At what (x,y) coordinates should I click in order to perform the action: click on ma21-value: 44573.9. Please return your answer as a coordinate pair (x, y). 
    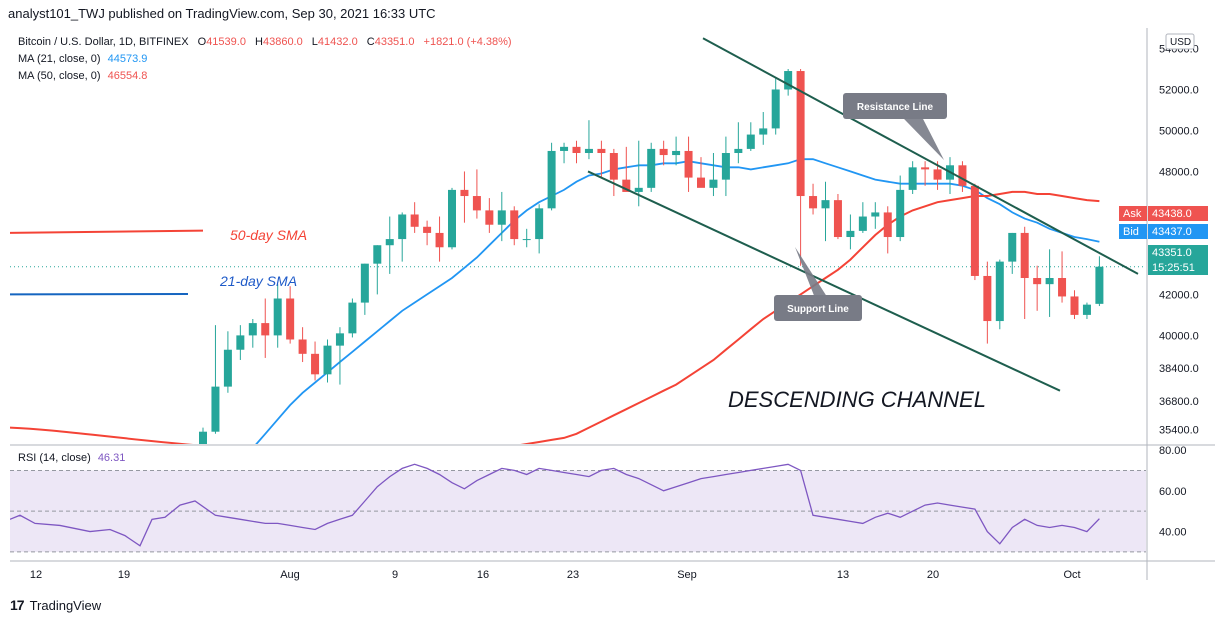
    Looking at the image, I should click on (127, 59).